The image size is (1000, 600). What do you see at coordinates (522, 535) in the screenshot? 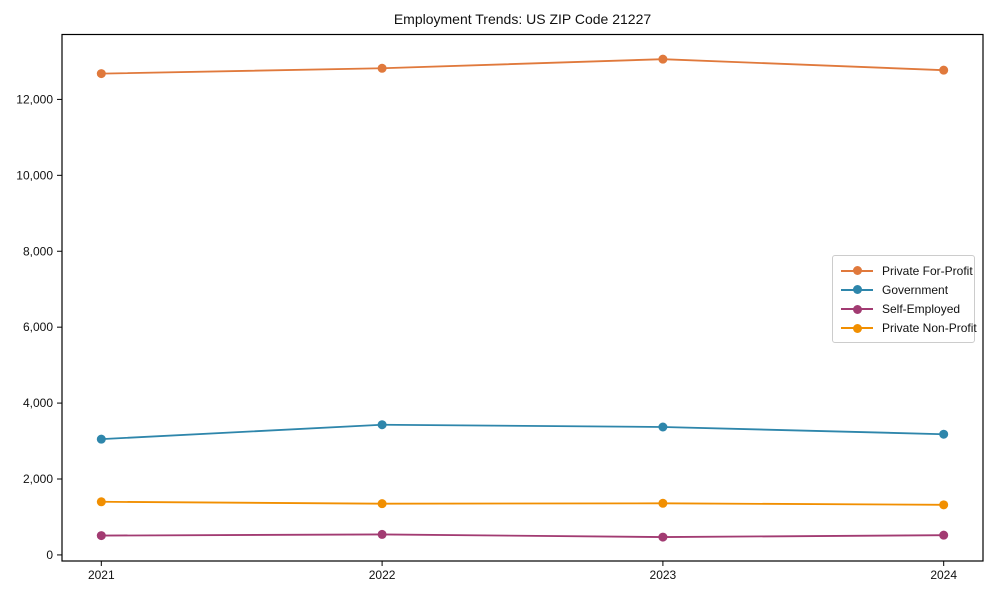
I see `series-line-self-employed` at bounding box center [522, 535].